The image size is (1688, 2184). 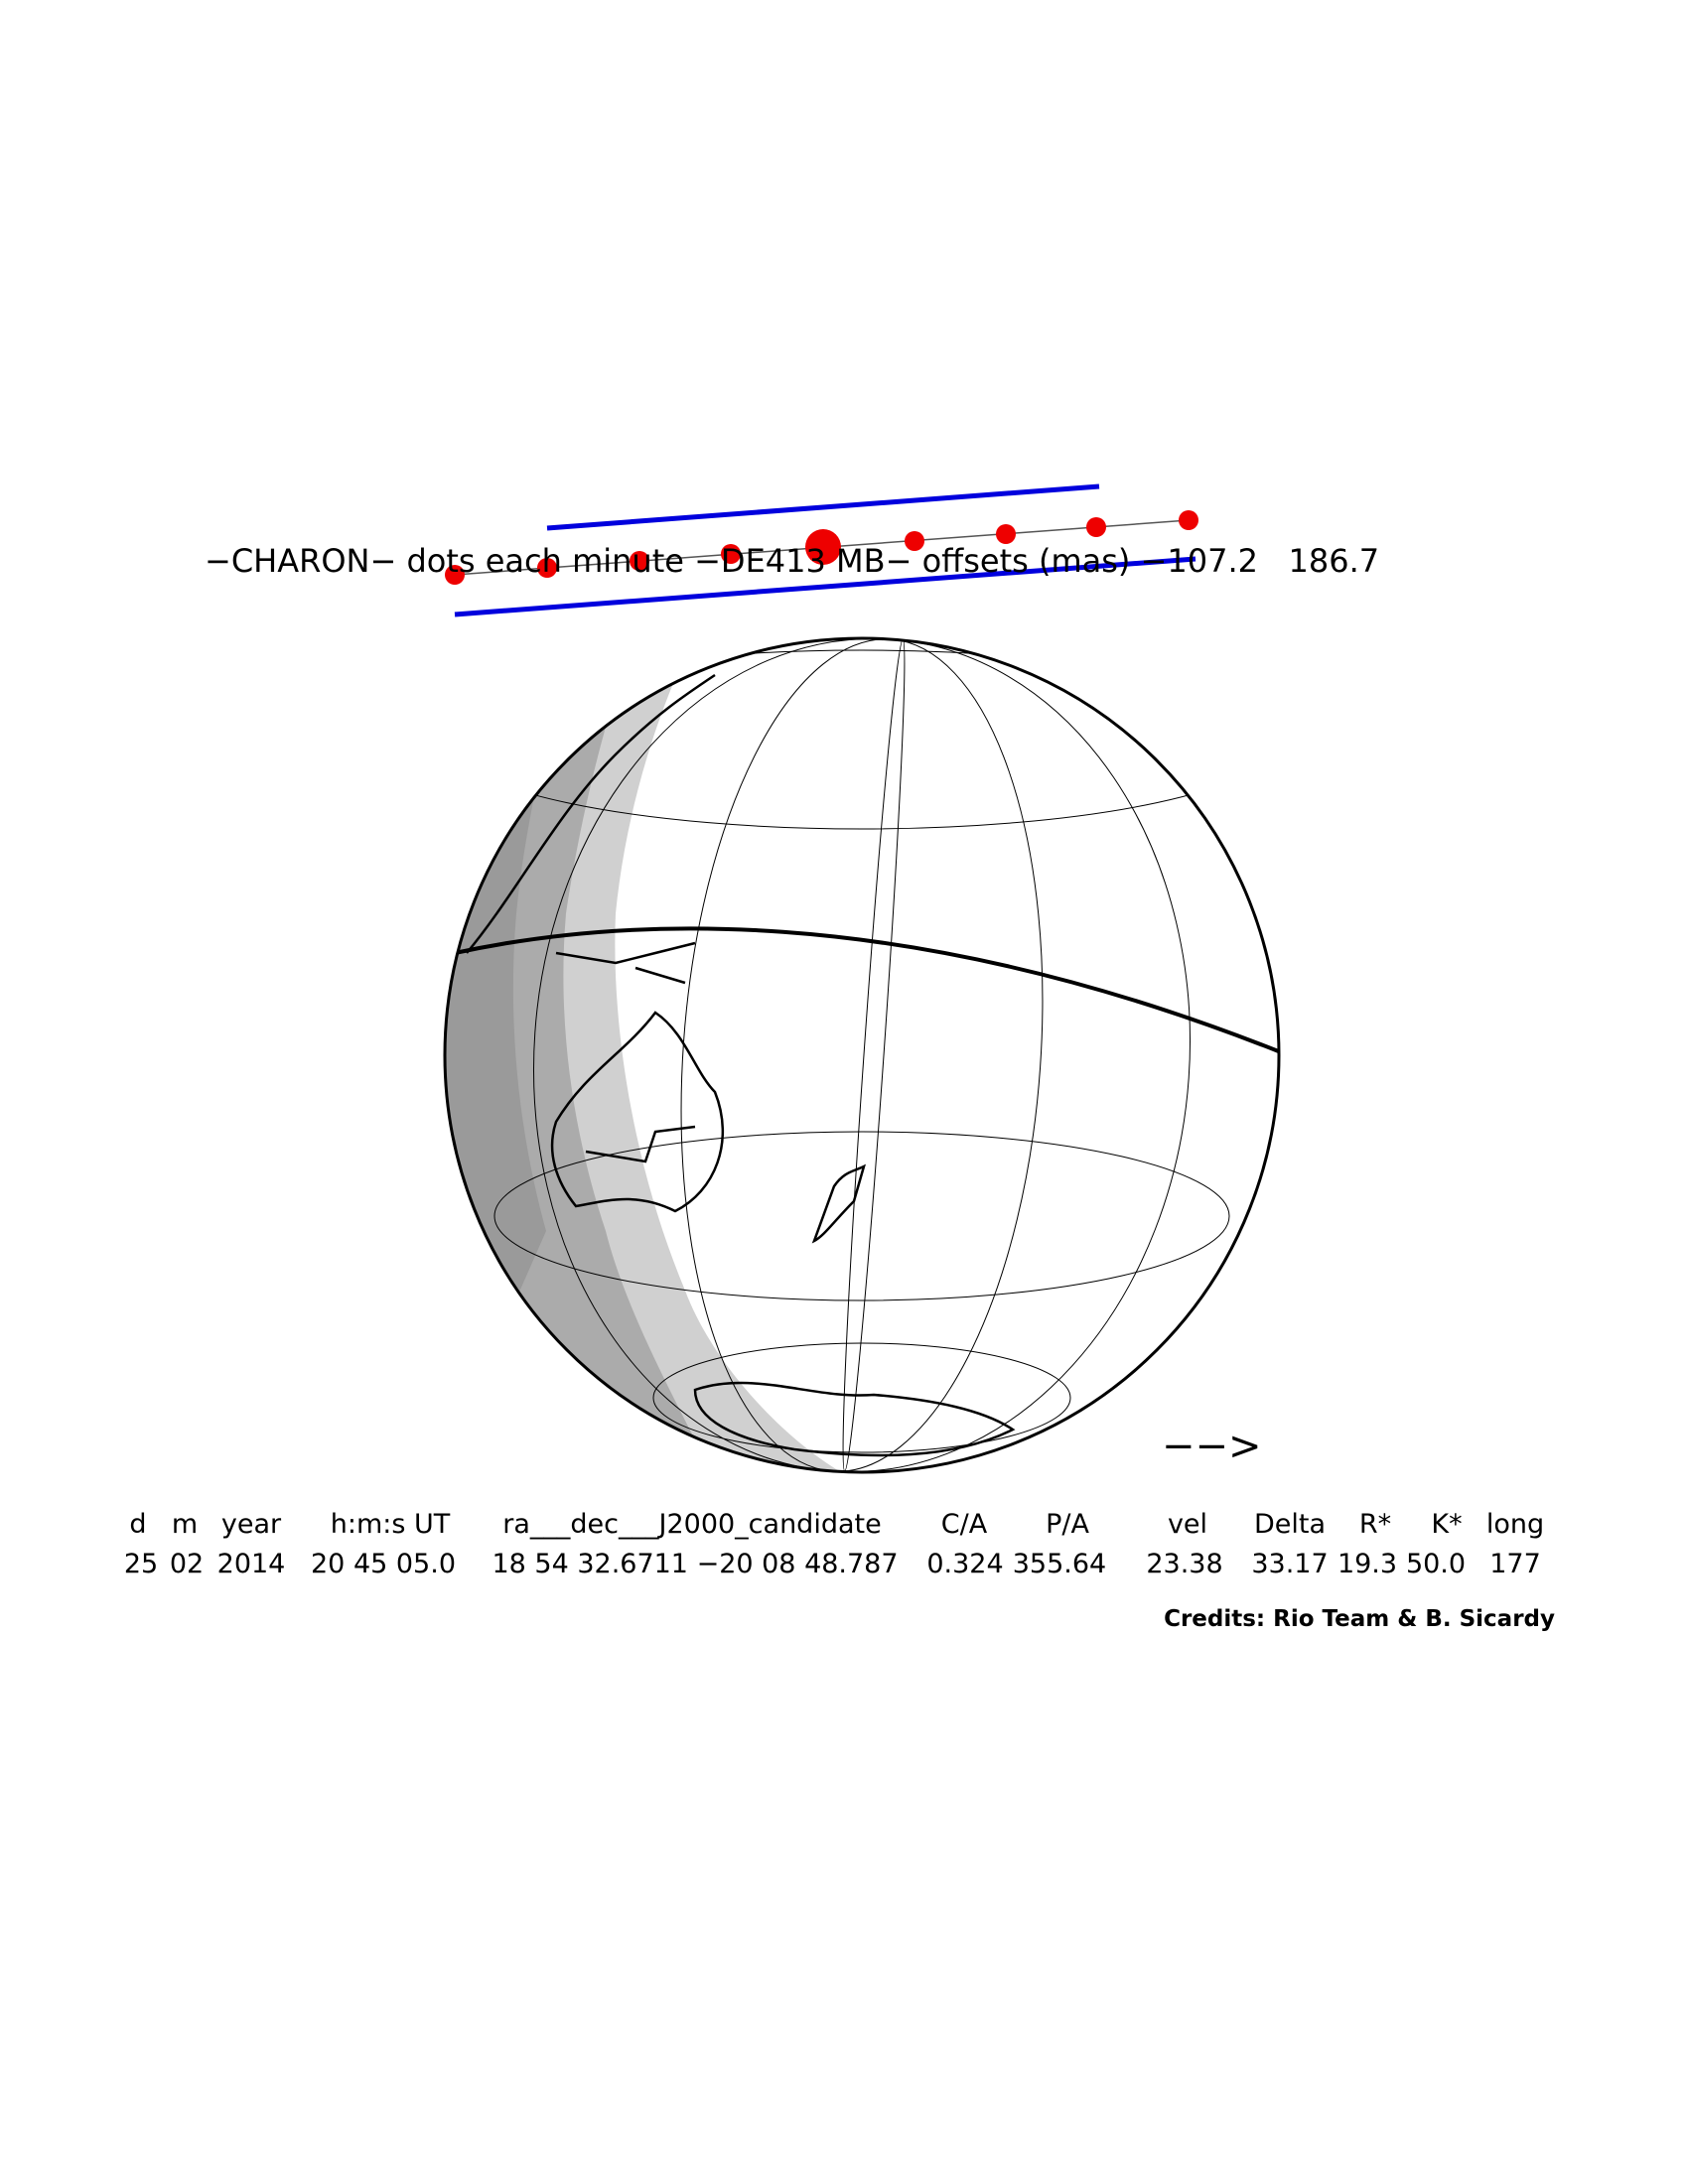 I want to click on table-header: m, so click(x=185, y=1524).